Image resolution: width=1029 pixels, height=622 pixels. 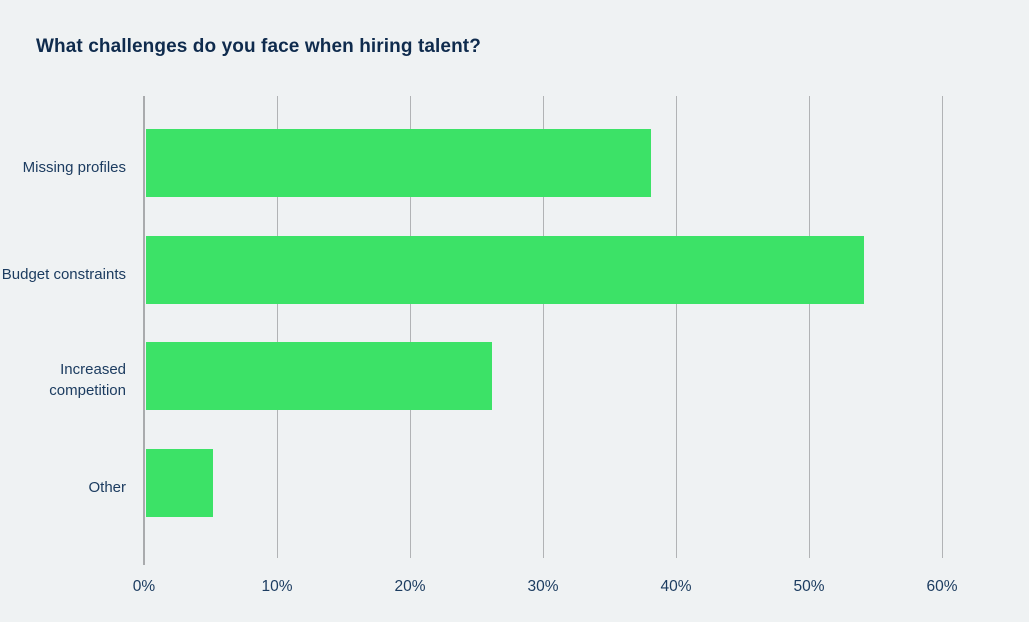 What do you see at coordinates (144, 586) in the screenshot?
I see `x-tick-label: 0%` at bounding box center [144, 586].